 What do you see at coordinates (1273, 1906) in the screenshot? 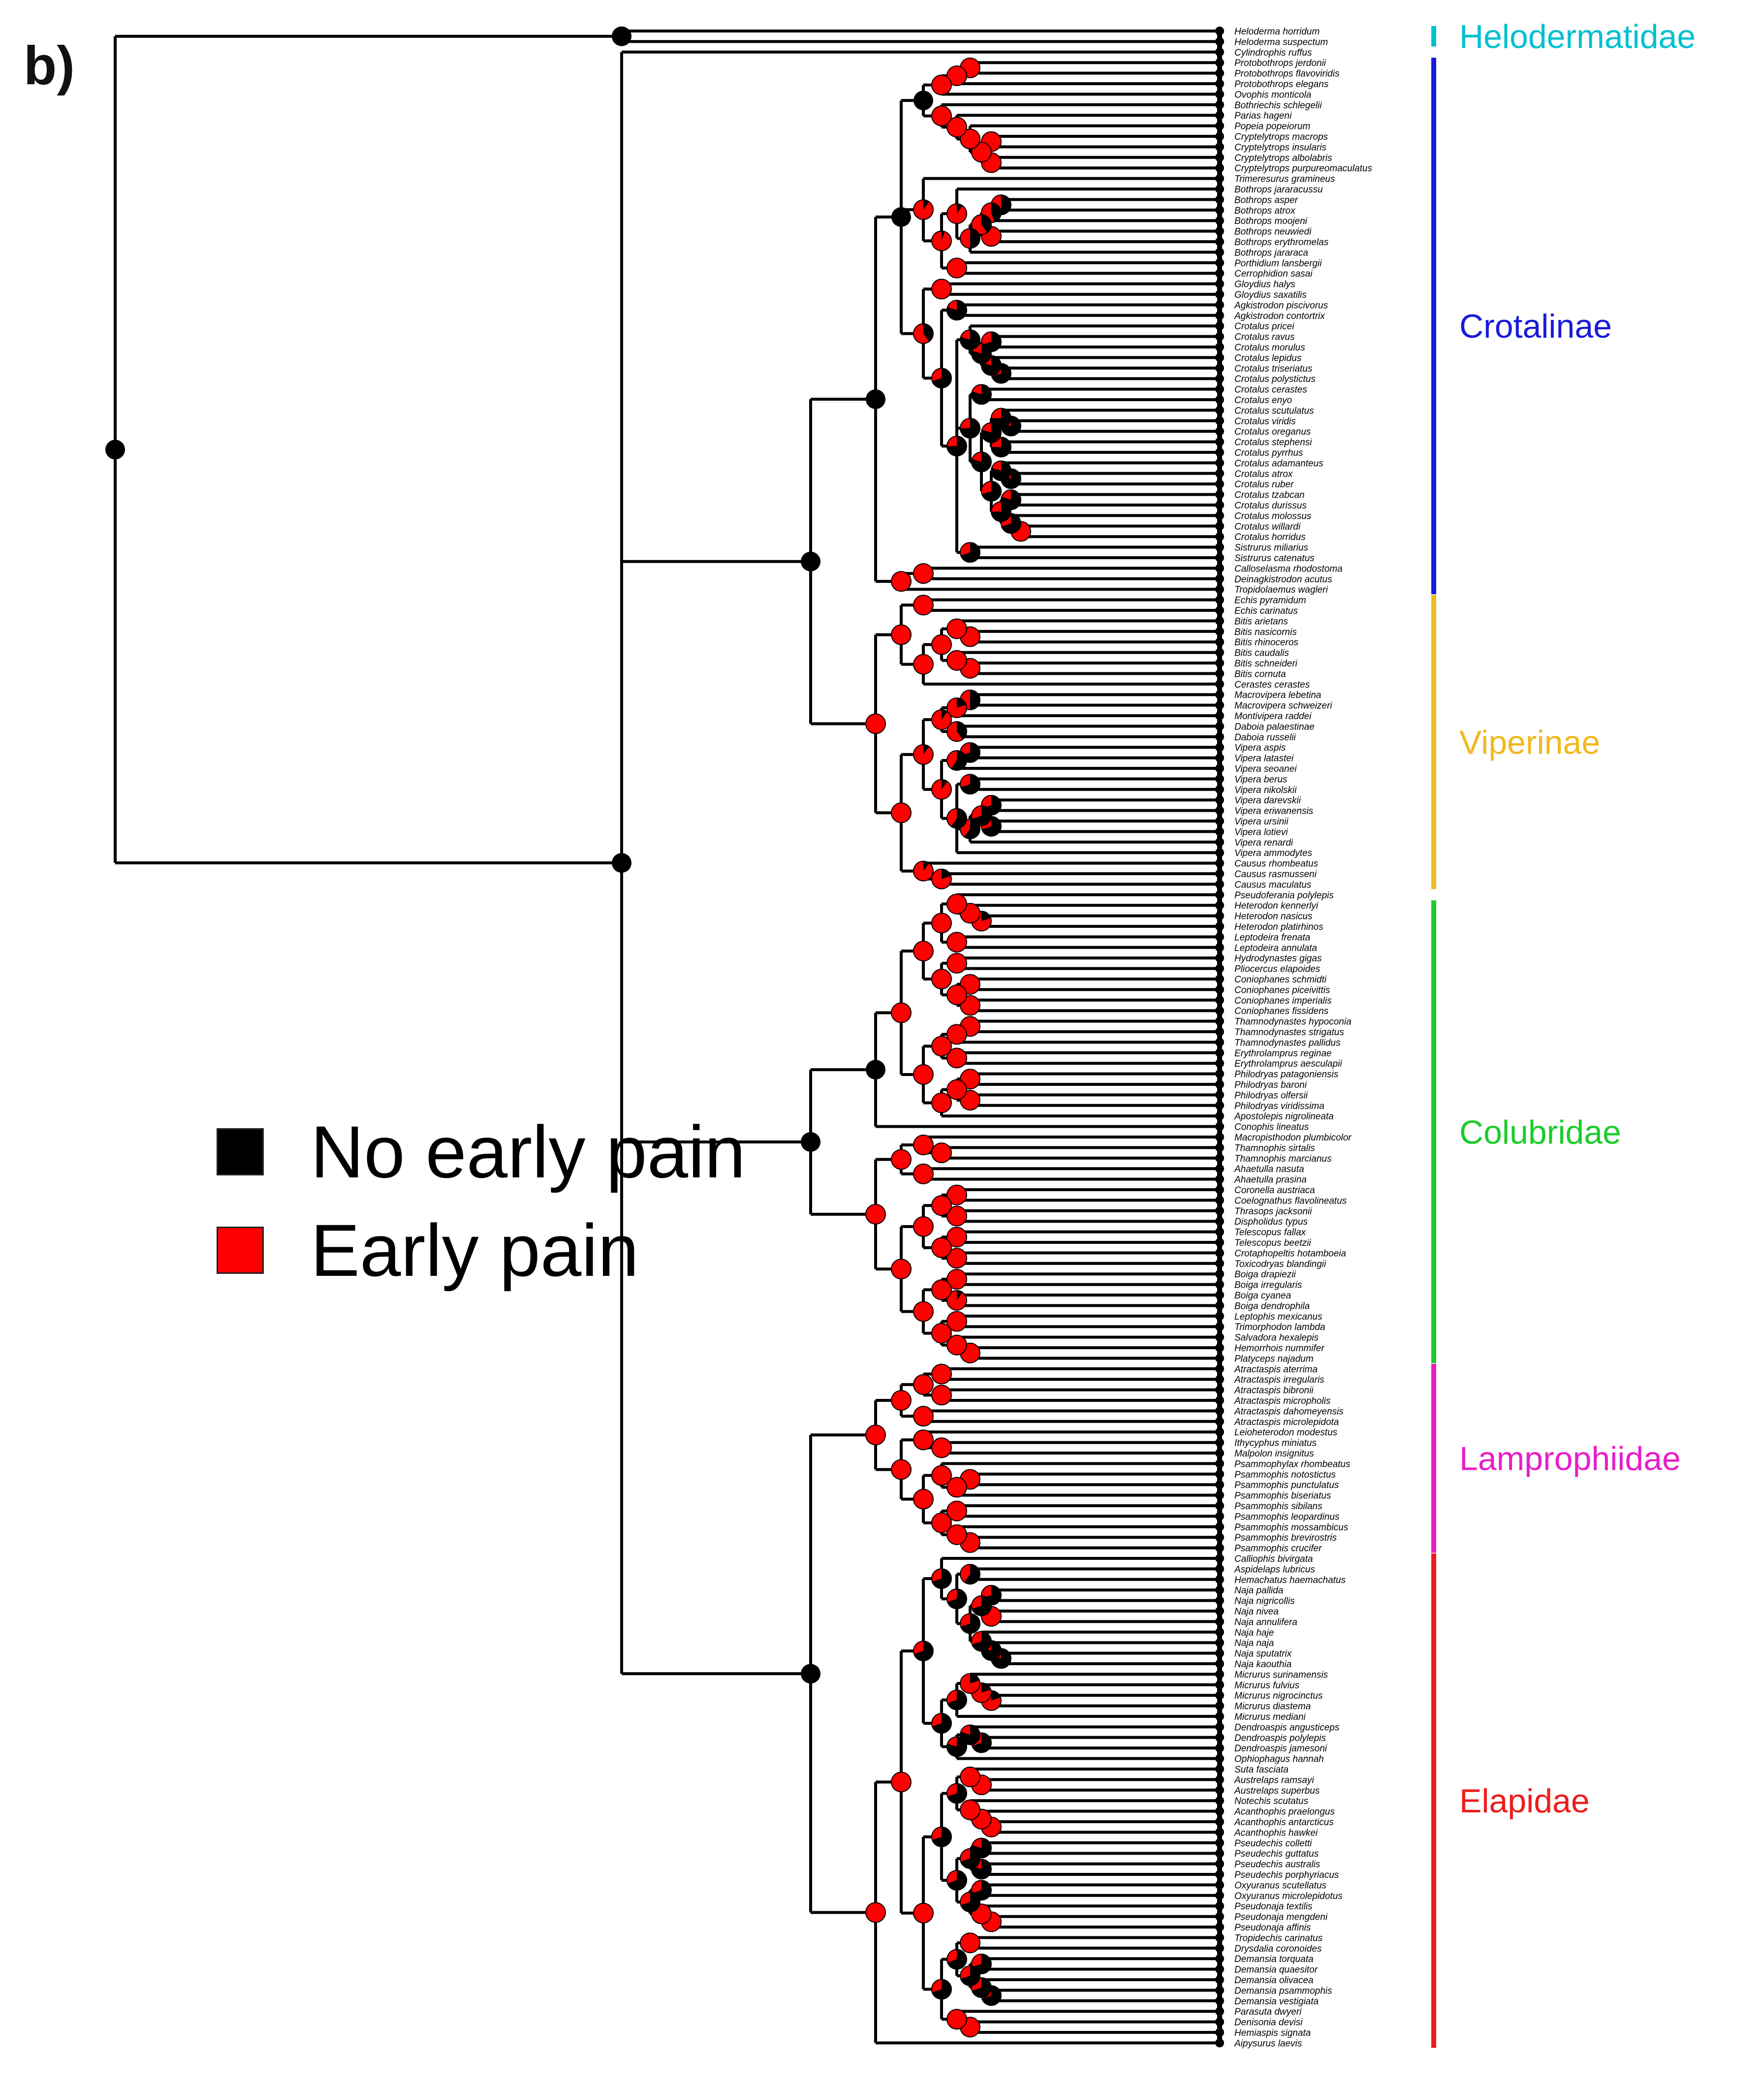
I see `species-label: Pseudonaja textilis` at bounding box center [1273, 1906].